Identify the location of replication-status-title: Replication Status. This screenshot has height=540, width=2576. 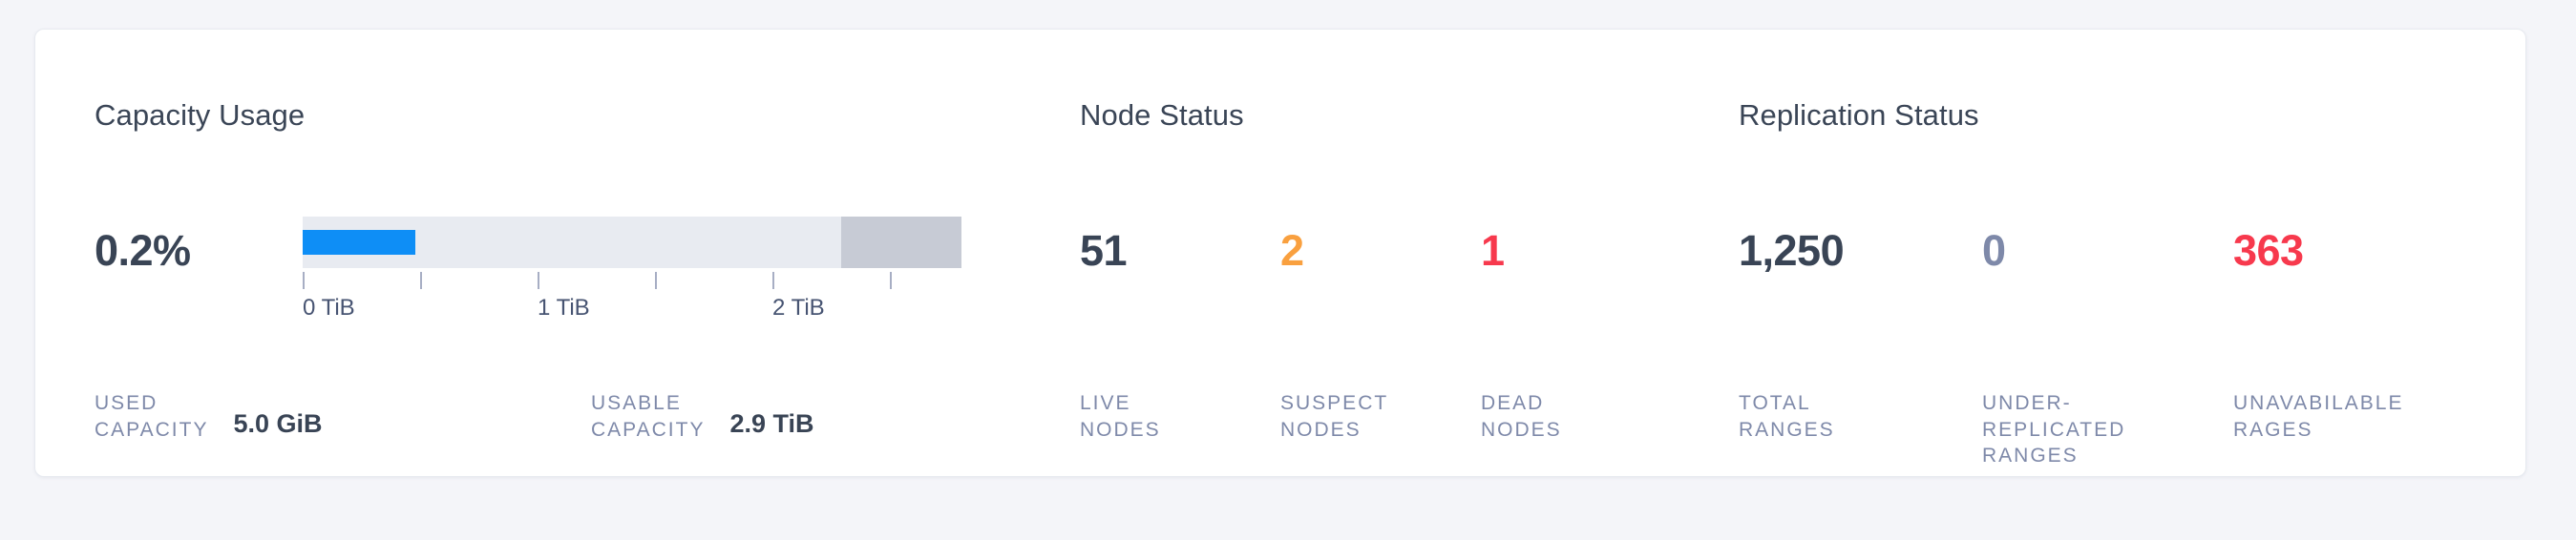
(1859, 115).